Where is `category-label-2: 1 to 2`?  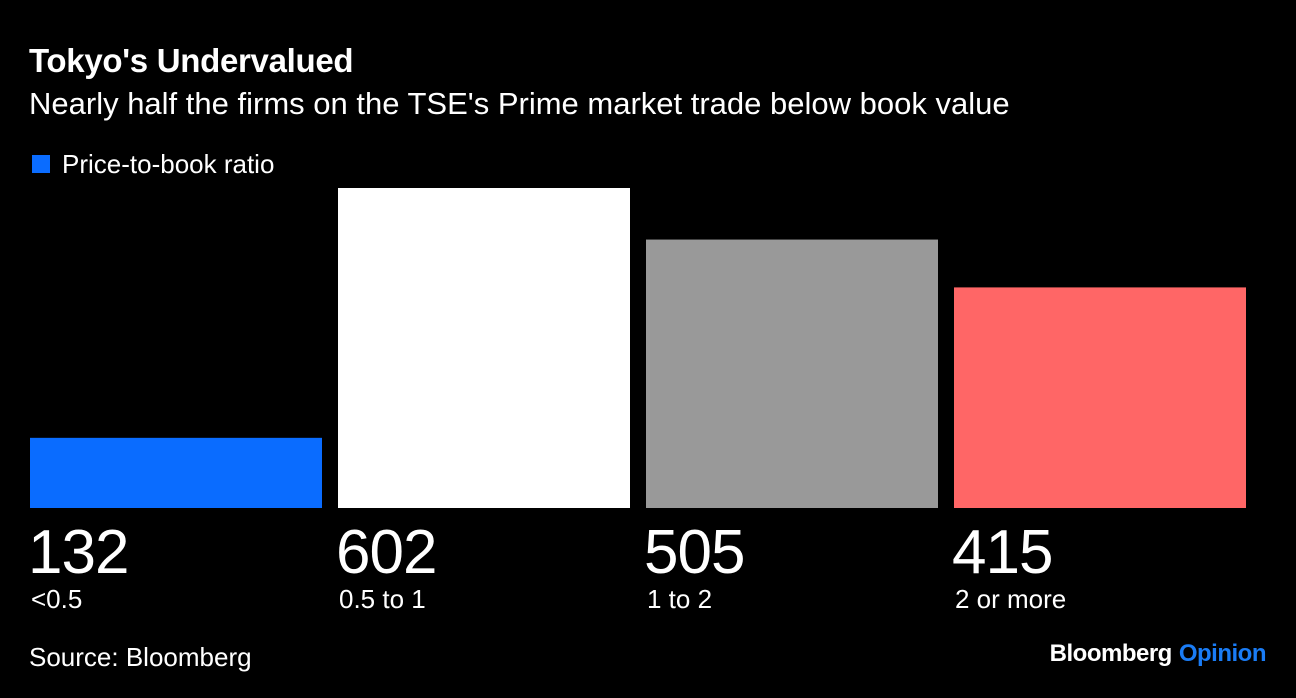
category-label-2: 1 to 2 is located at coordinates (680, 599).